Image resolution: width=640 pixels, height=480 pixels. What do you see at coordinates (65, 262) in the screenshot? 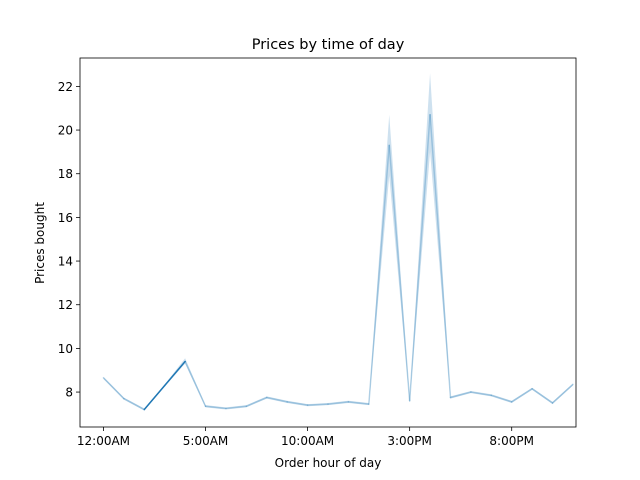
I see `y-tick-label: 14` at bounding box center [65, 262].